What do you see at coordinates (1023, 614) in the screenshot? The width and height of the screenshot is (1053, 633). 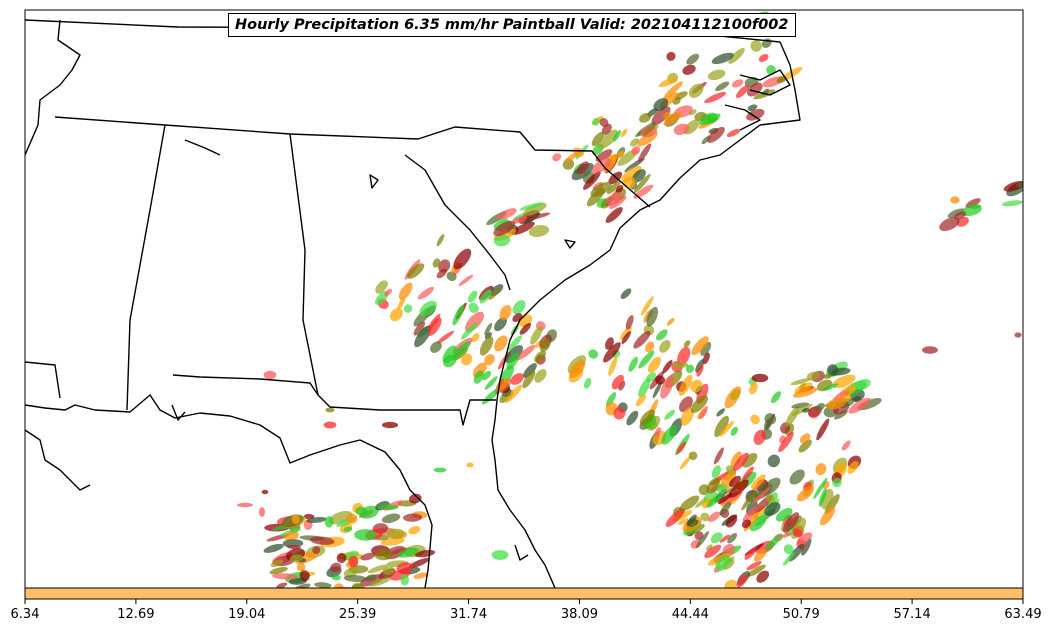 I see `colorbar-tick-label: 63.49` at bounding box center [1023, 614].